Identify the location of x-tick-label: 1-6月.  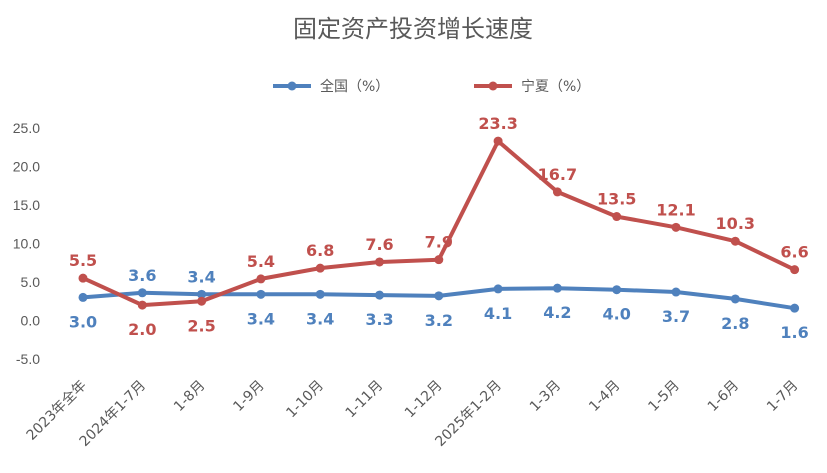
(723, 396).